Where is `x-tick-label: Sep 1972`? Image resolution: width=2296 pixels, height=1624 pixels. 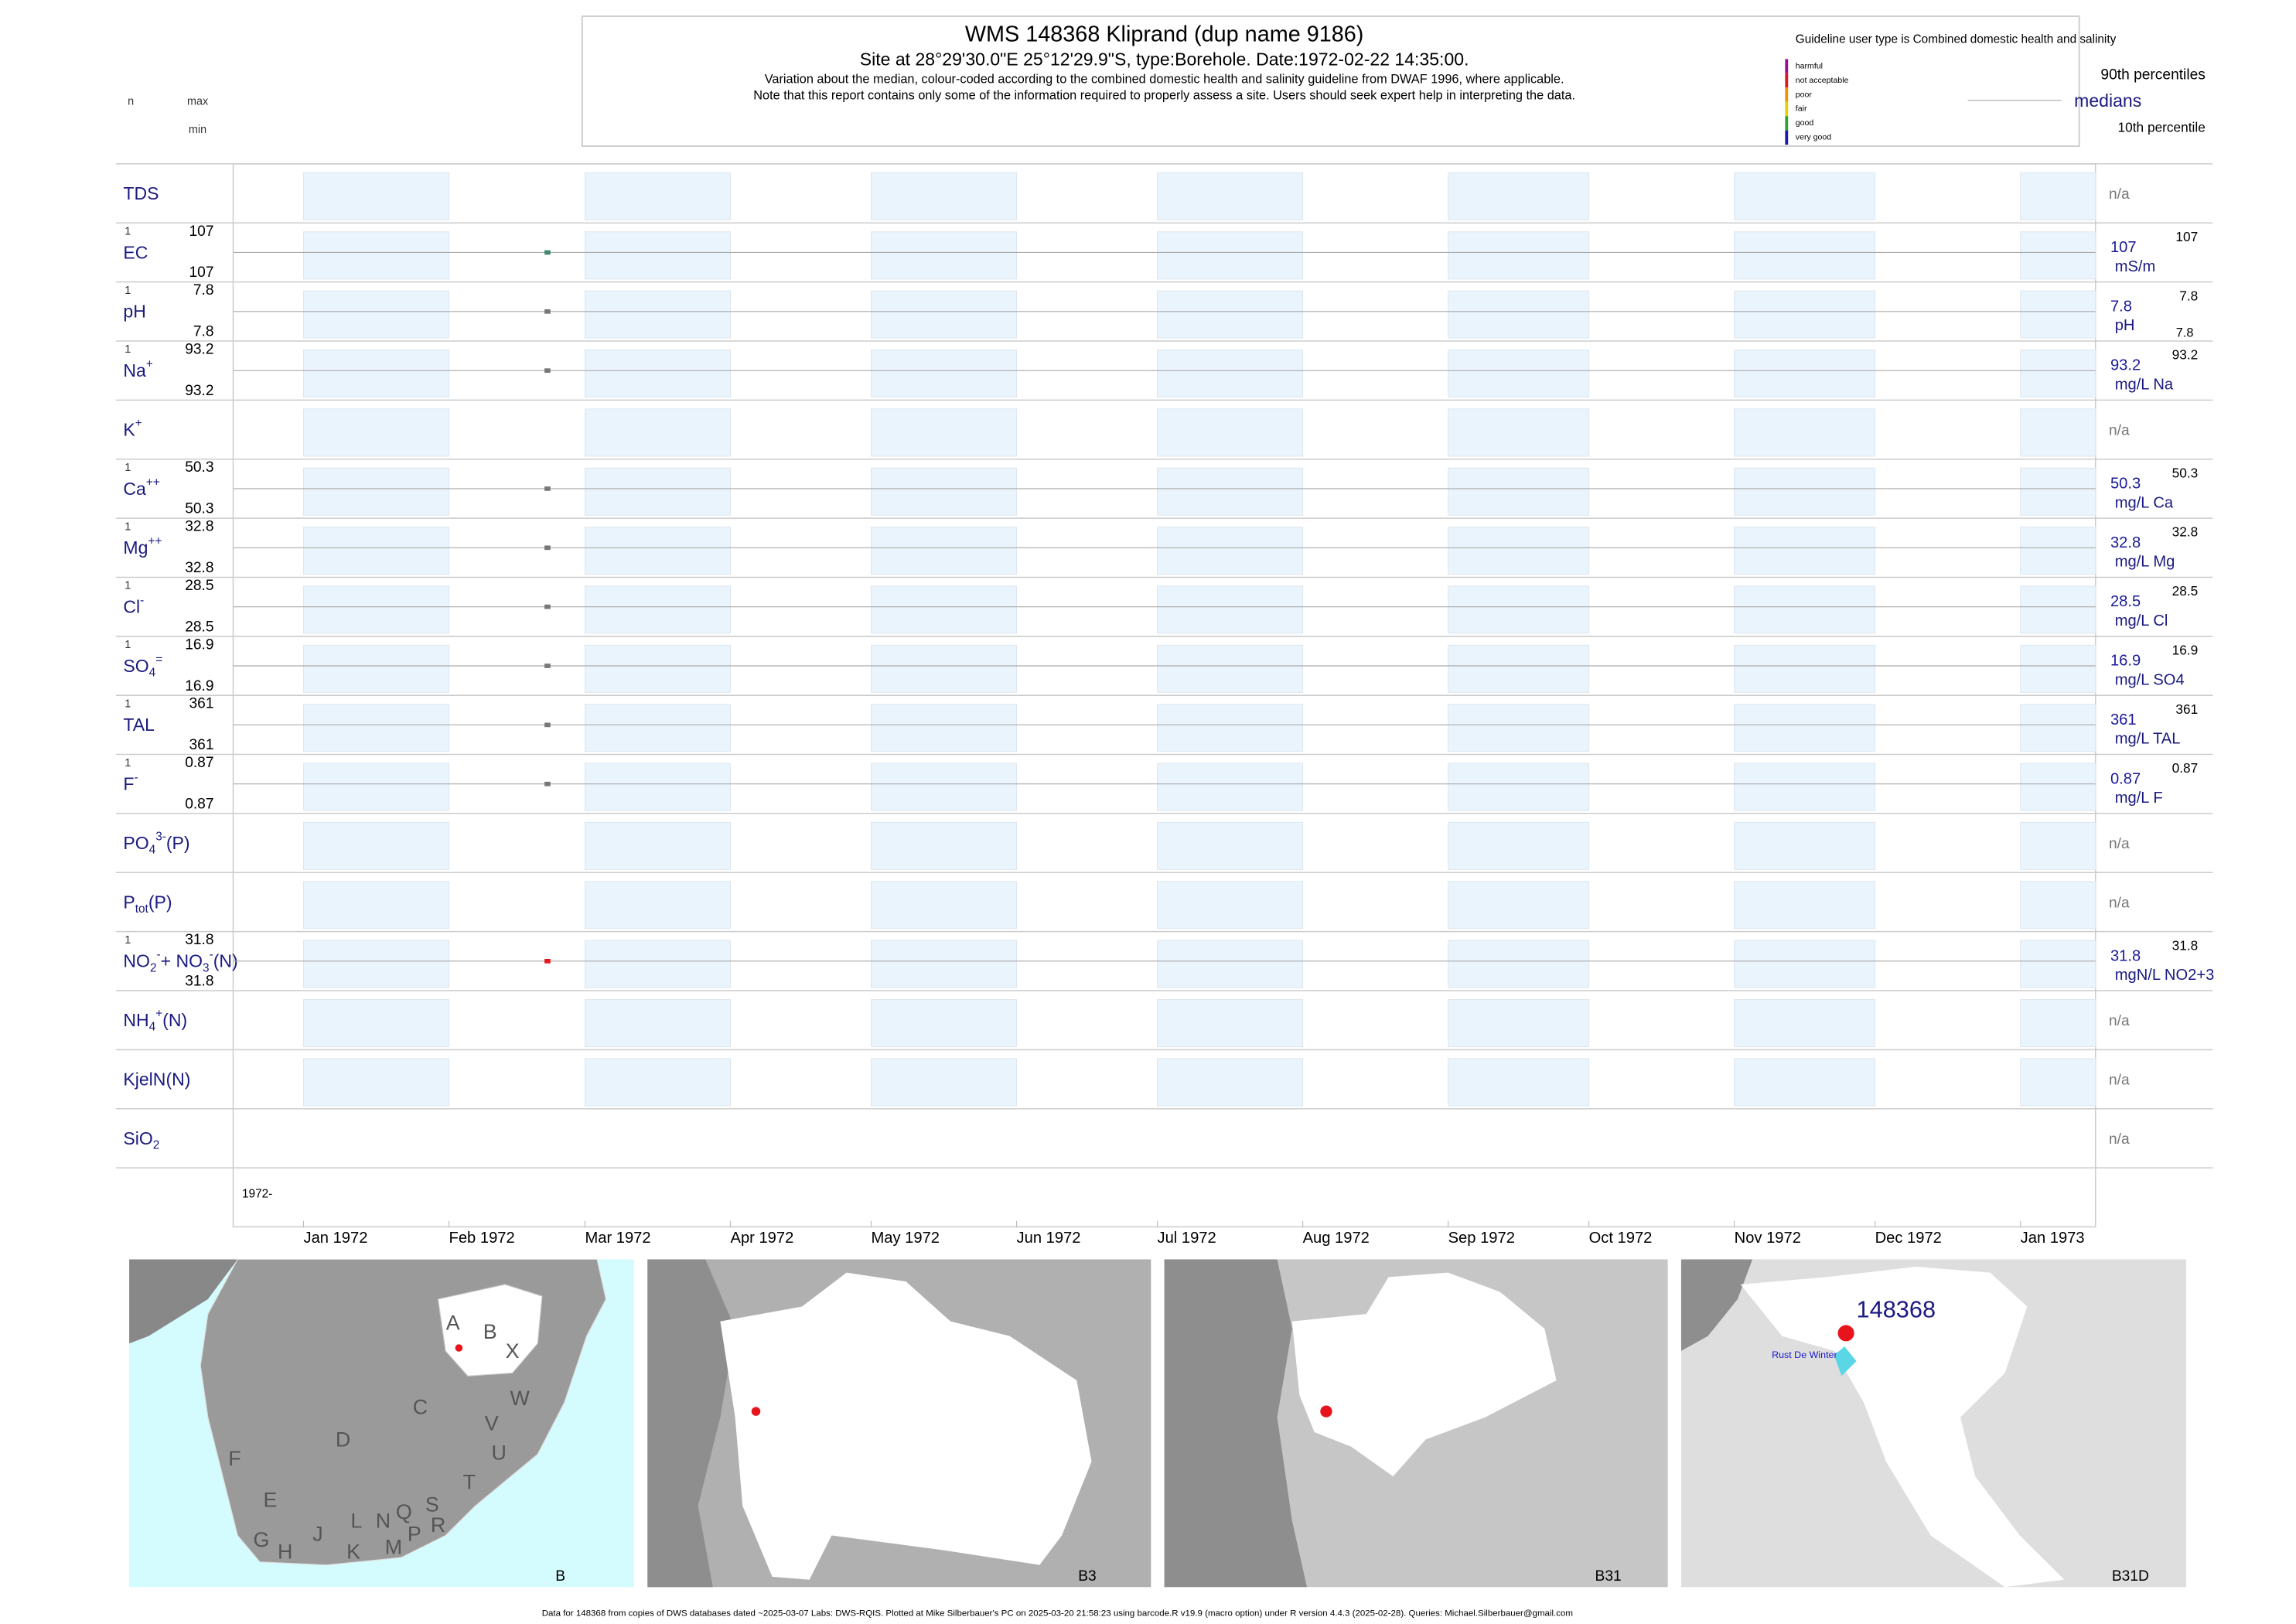
x-tick-label: Sep 1972 is located at coordinates (1481, 1238).